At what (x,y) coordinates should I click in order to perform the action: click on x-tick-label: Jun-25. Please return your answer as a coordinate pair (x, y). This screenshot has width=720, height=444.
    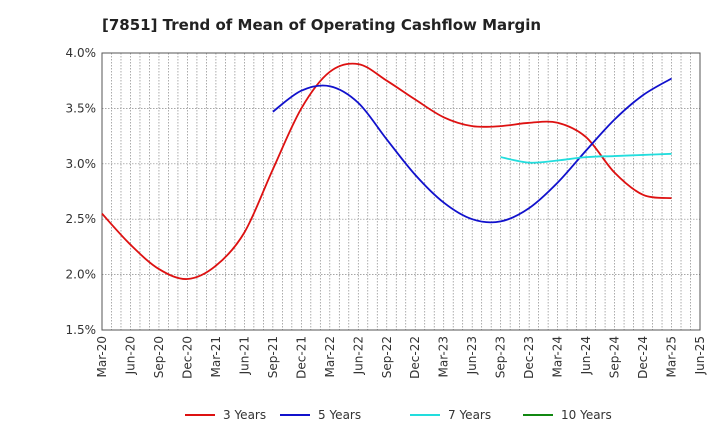
    Looking at the image, I should click on (700, 355).